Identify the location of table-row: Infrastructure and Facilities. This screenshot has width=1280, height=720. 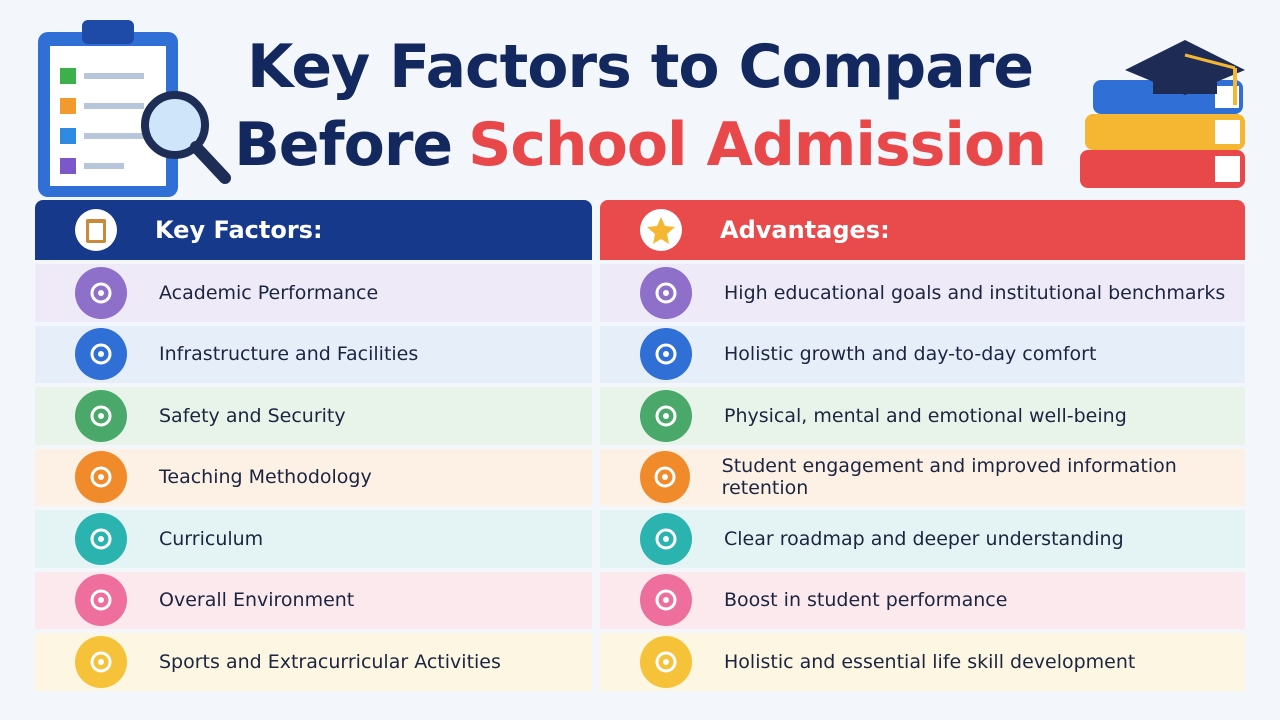
(313, 354).